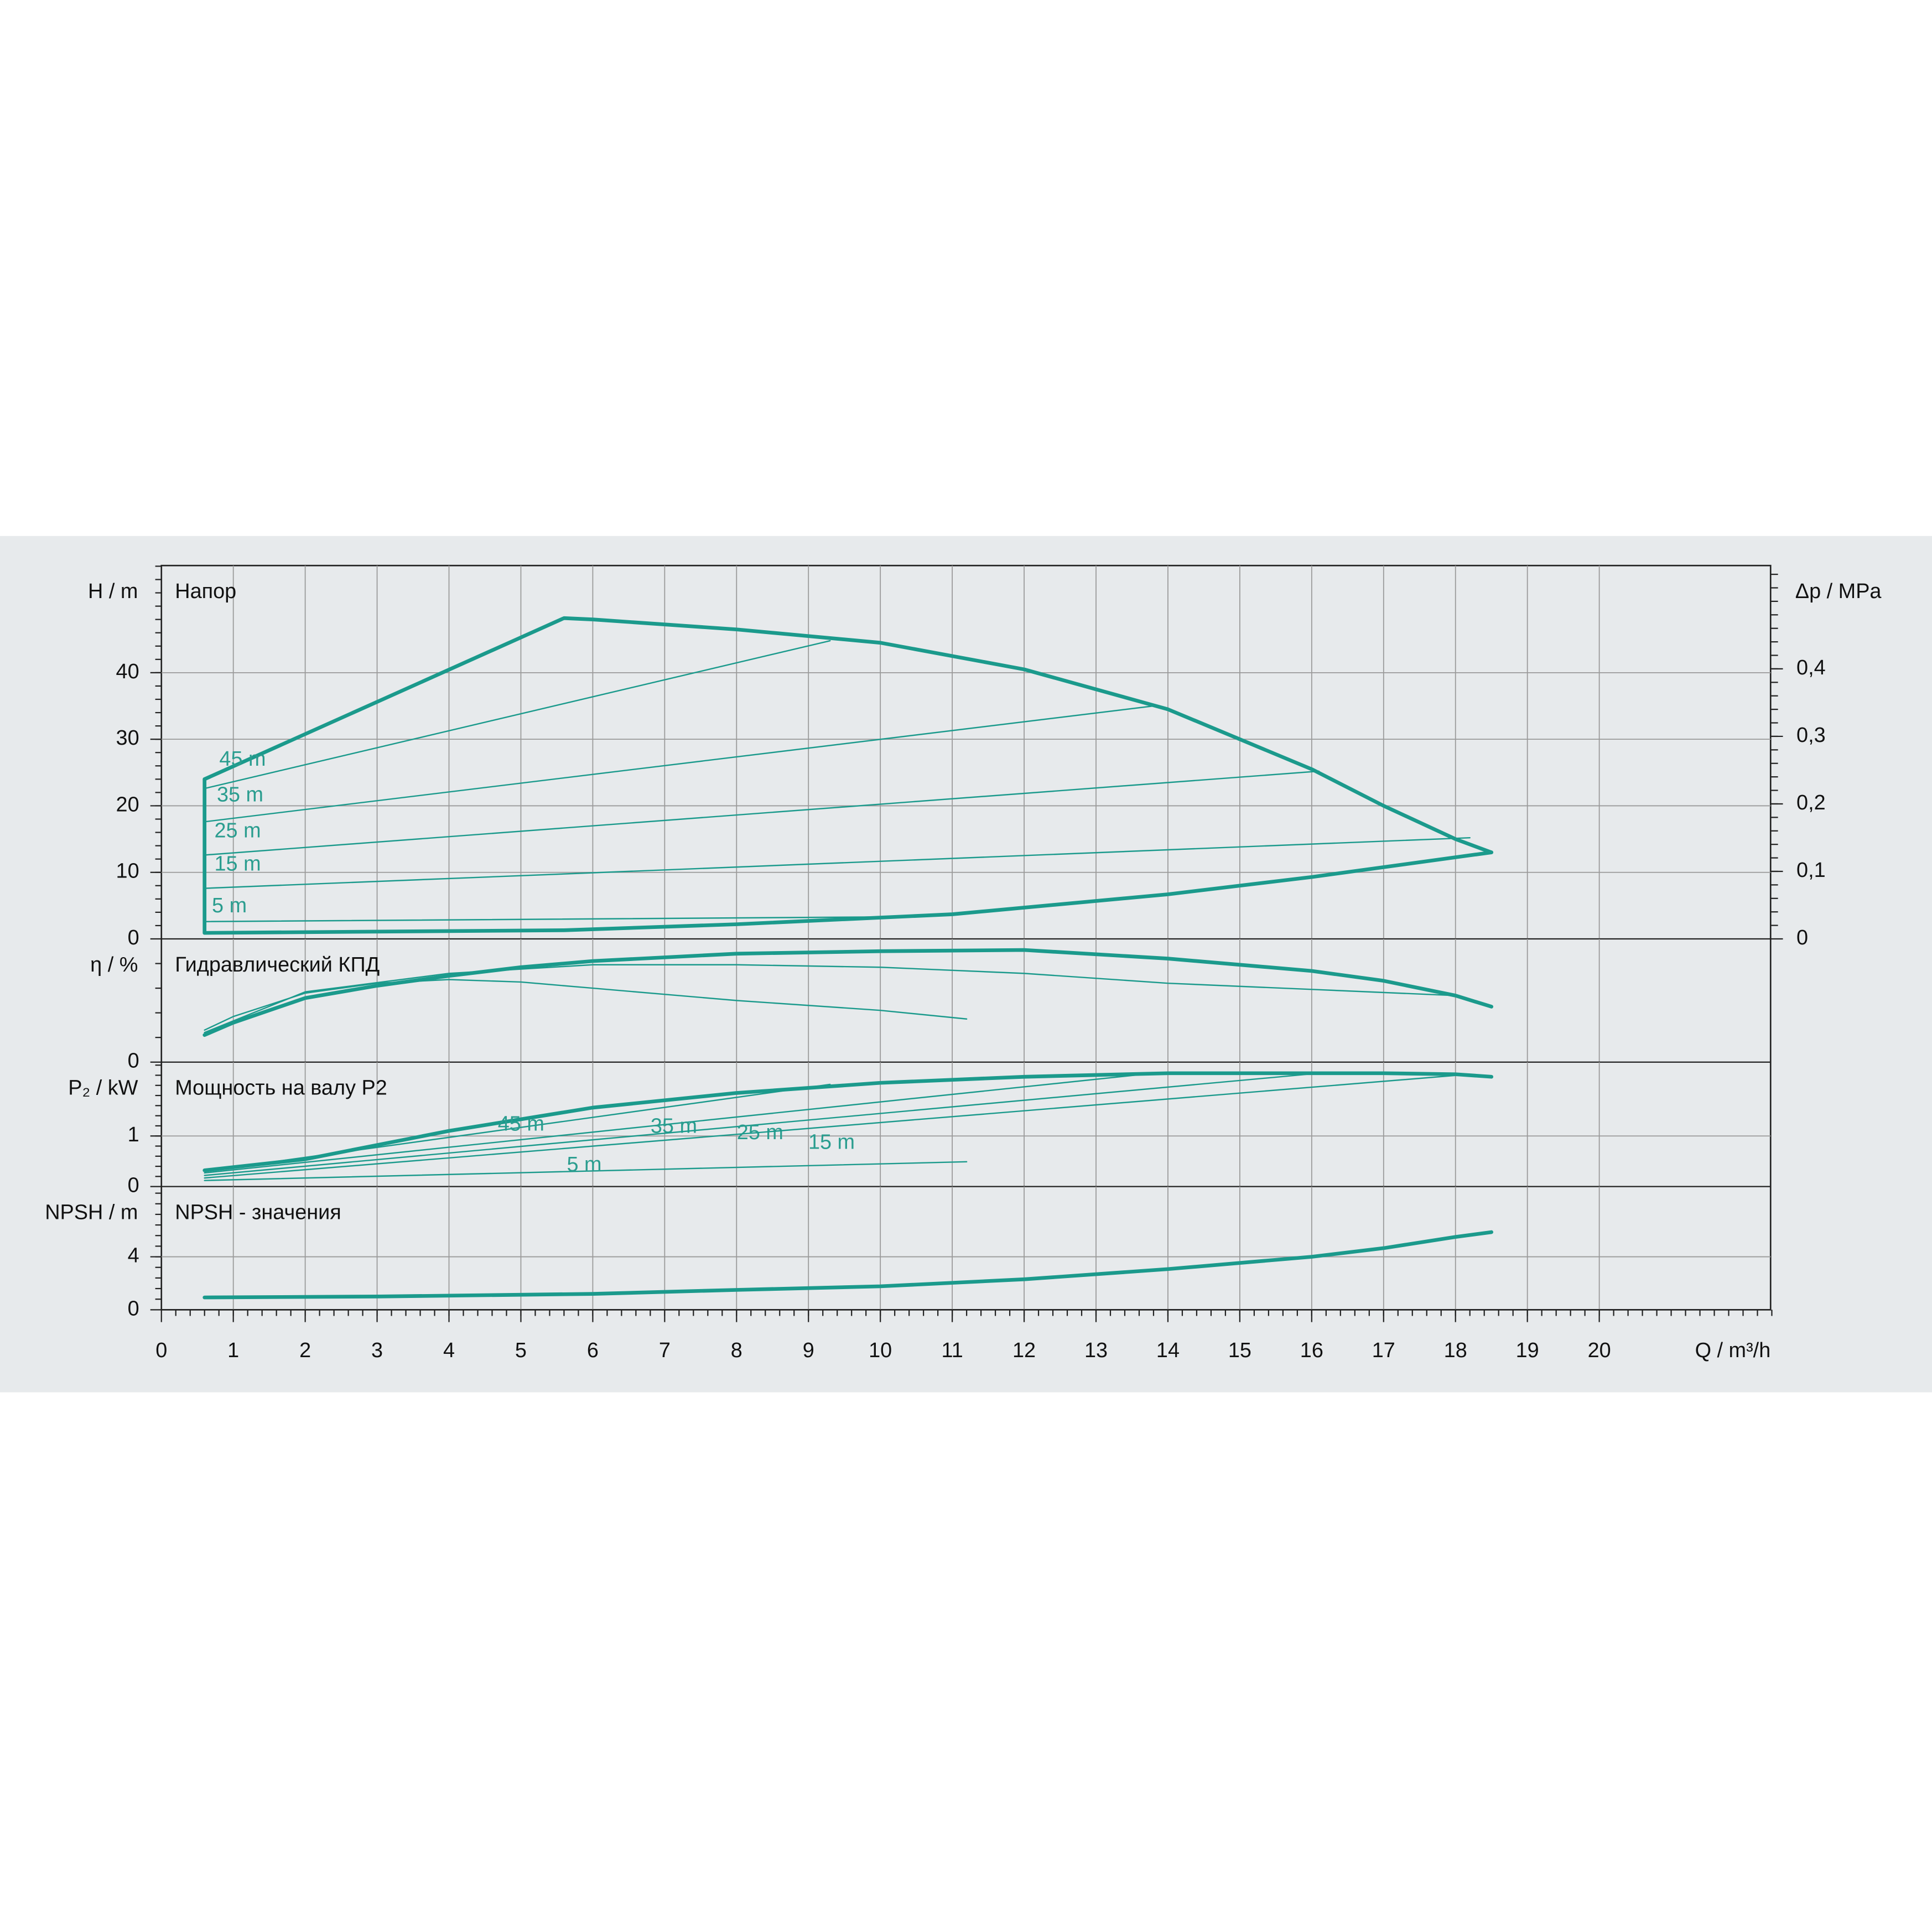 This screenshot has width=1932, height=1932. I want to click on y-axis-label: NPSH / m, so click(92, 1212).